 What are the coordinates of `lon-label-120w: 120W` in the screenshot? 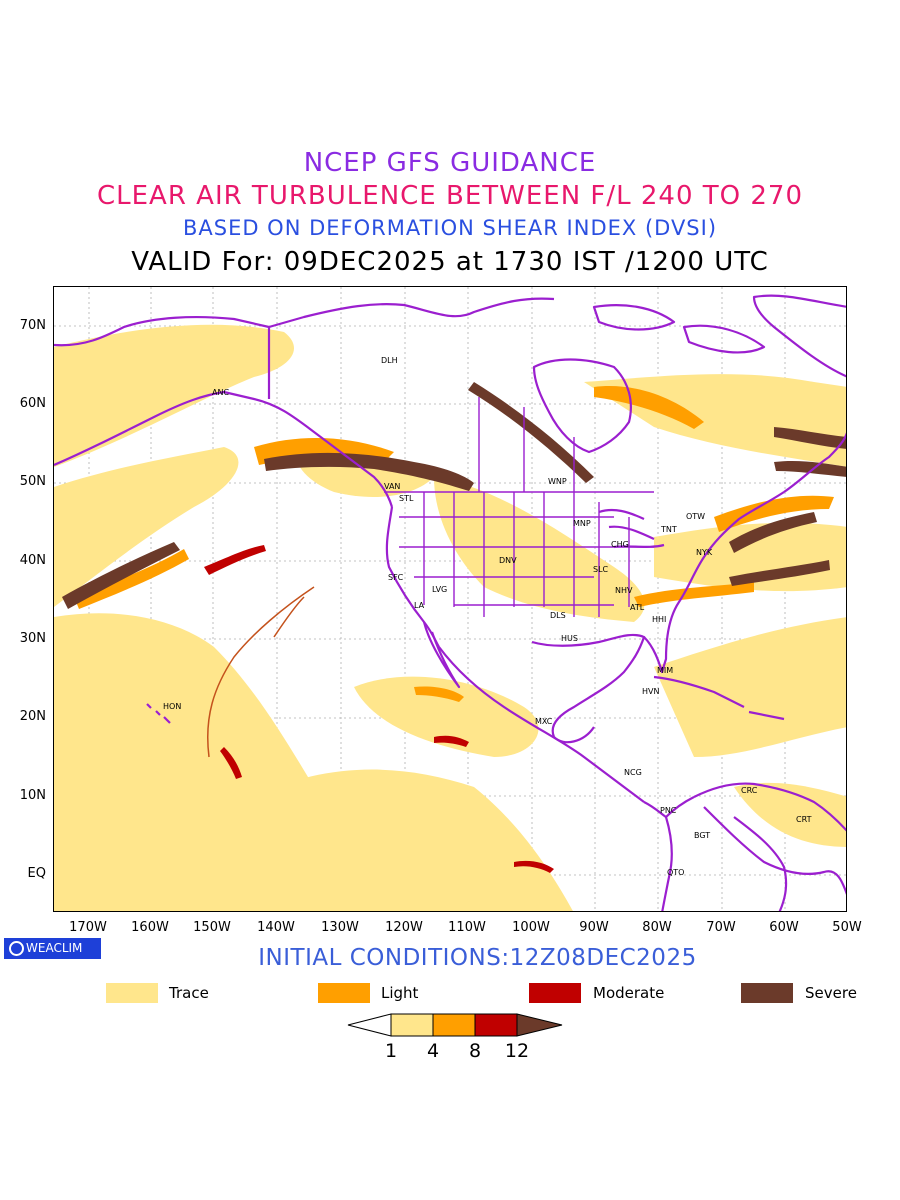 It's located at (404, 927).